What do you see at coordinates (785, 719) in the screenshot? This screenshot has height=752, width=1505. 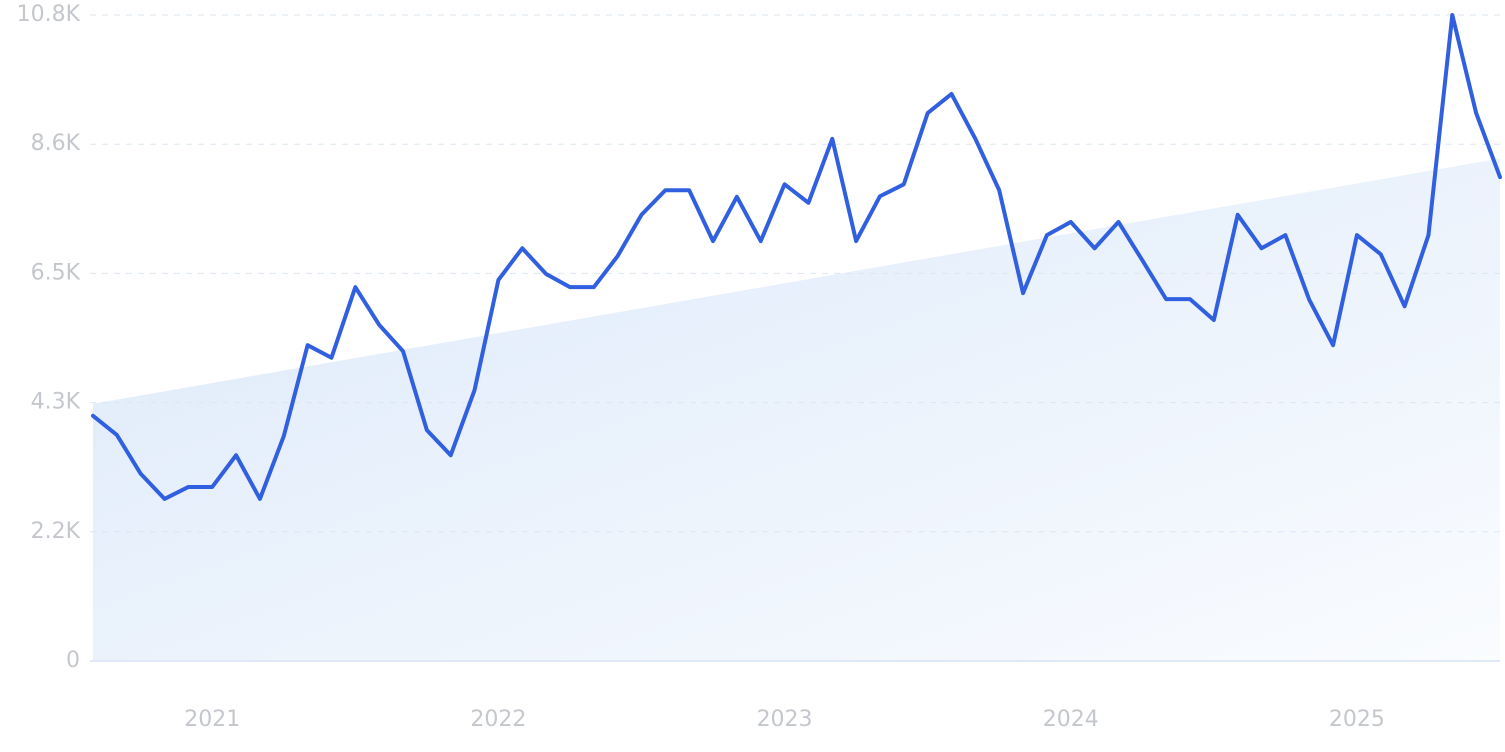 I see `x-tick-label: 2023` at bounding box center [785, 719].